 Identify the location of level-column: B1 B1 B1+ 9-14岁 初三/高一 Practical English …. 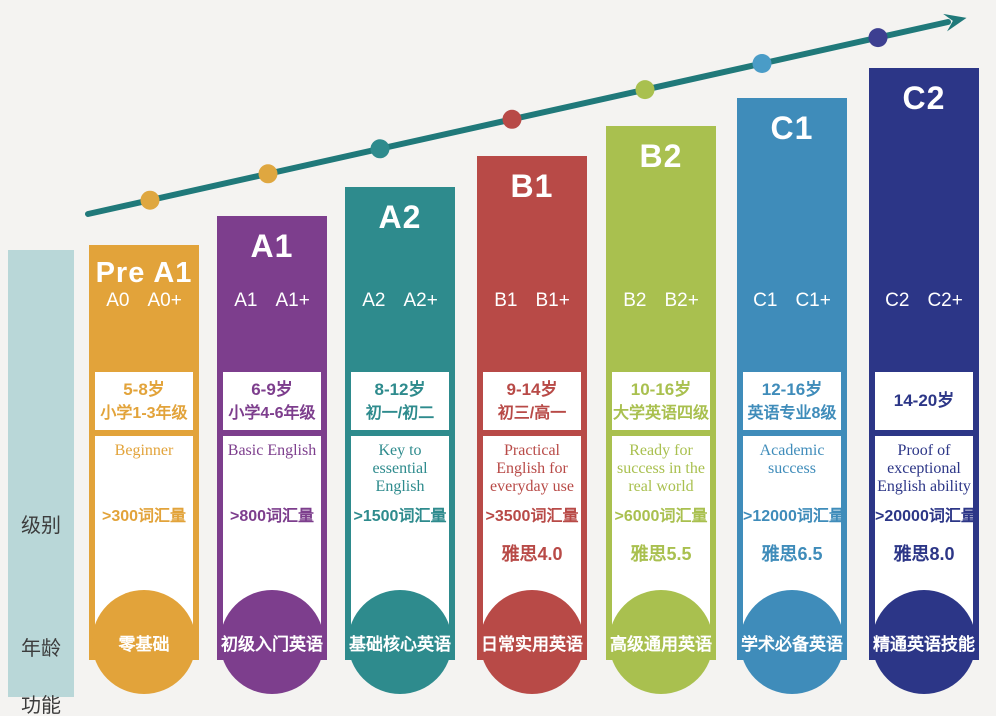
(532, 425).